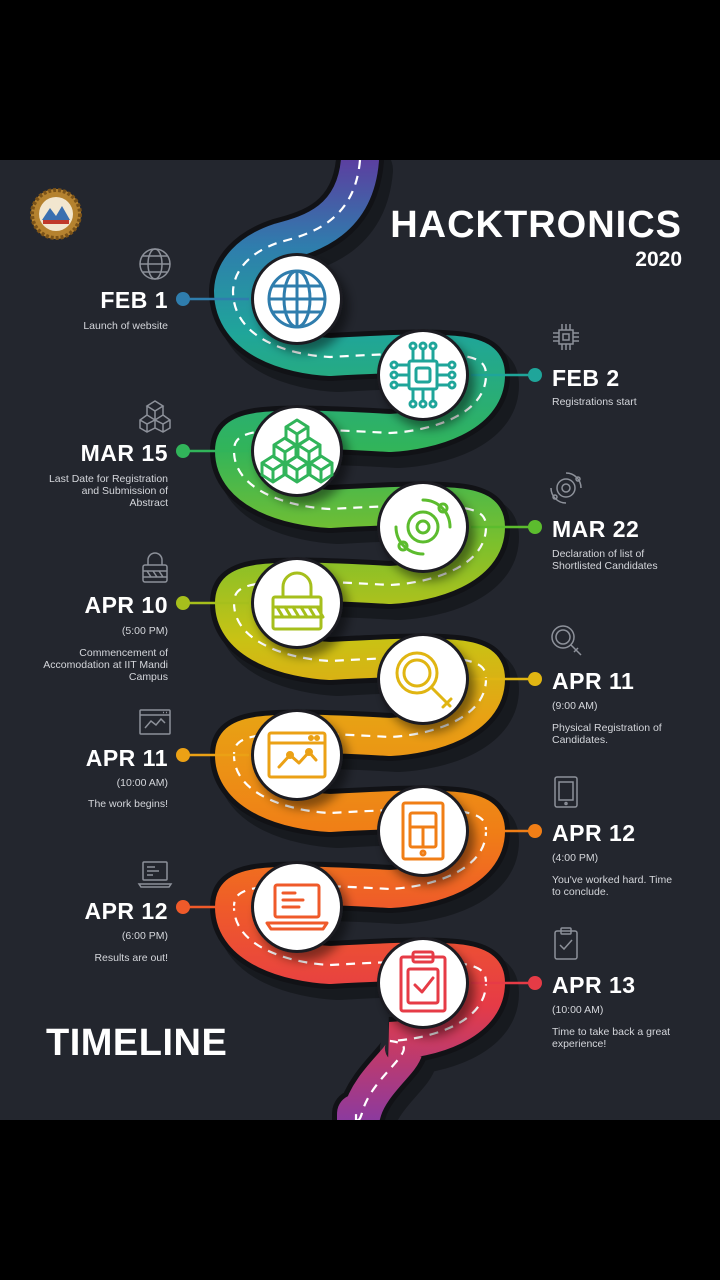  What do you see at coordinates (134, 300) in the screenshot?
I see `event-date: FEB 1` at bounding box center [134, 300].